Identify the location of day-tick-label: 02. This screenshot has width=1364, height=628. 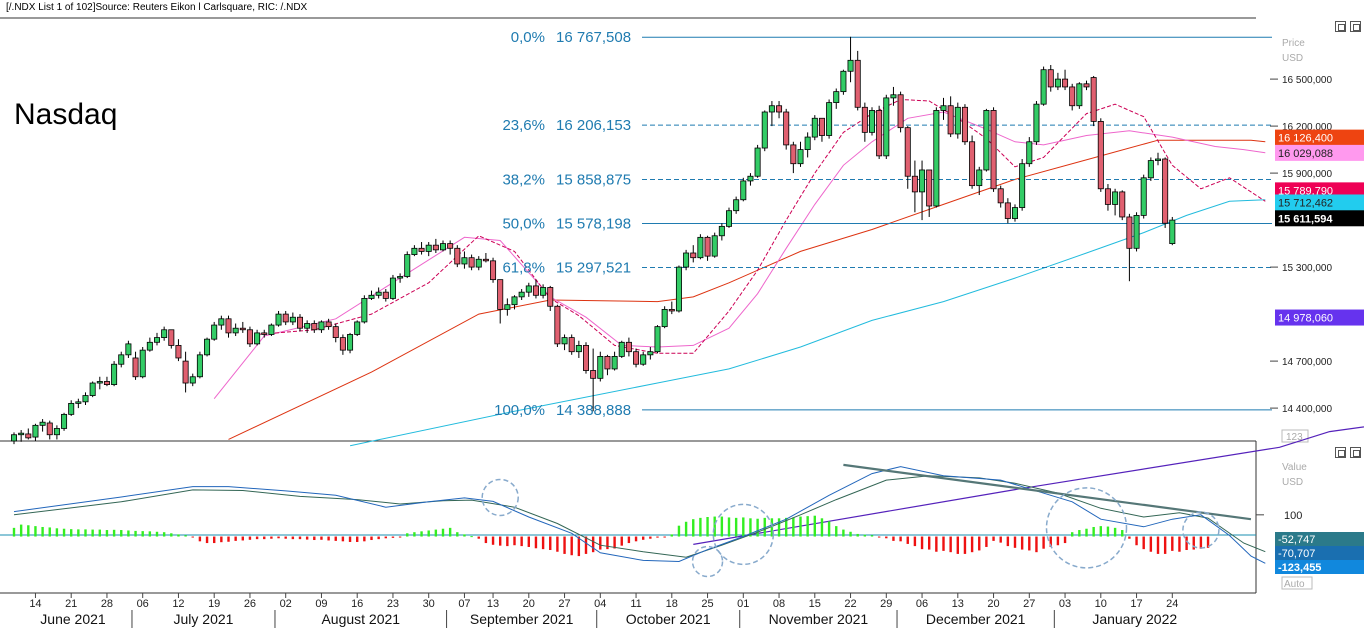
(286, 604).